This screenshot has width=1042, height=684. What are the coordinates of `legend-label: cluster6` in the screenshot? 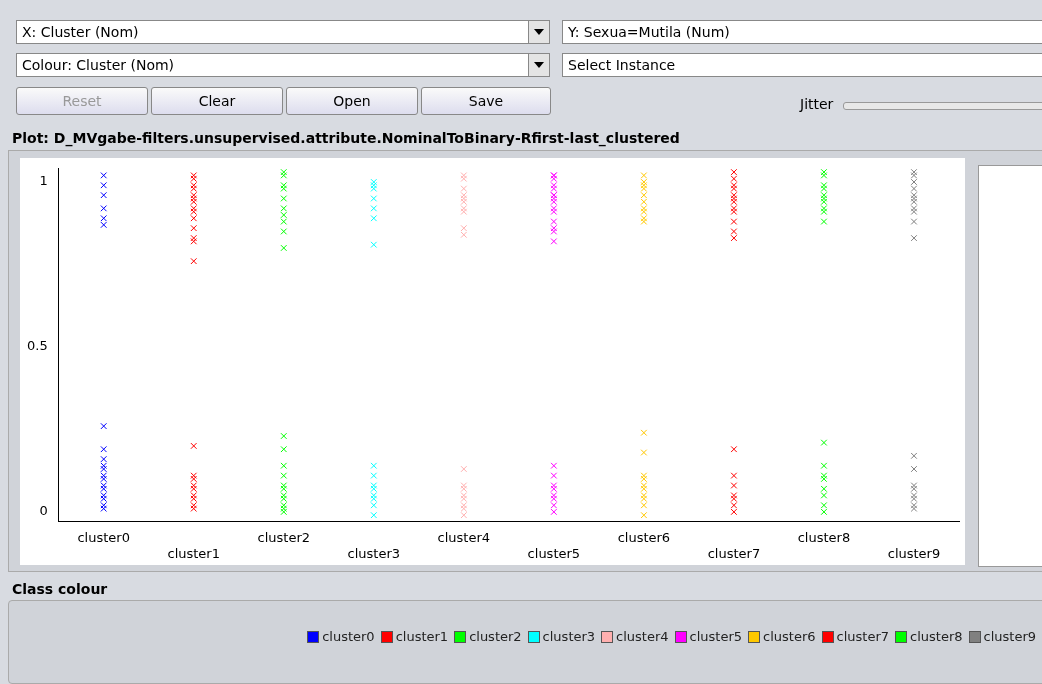 It's located at (789, 636).